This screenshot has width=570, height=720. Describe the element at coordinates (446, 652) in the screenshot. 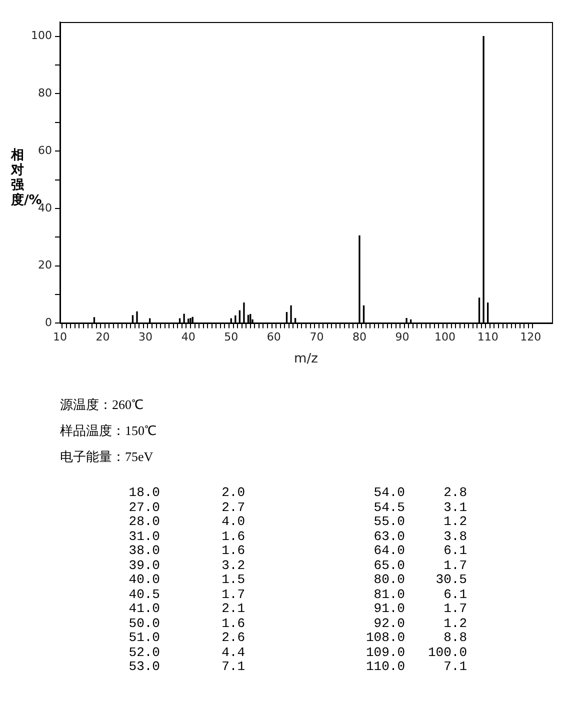

I see `text: 100.0` at that location.